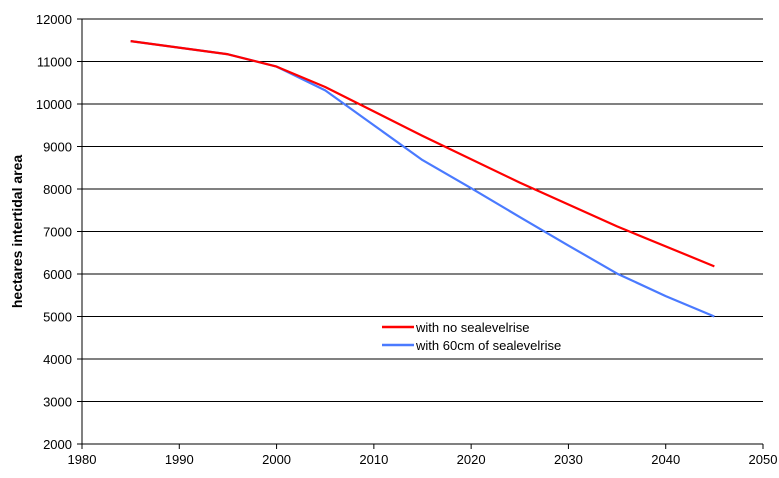 The height and width of the screenshot is (478, 779). Describe the element at coordinates (54, 104) in the screenshot. I see `y-tick-label: 10000` at that location.